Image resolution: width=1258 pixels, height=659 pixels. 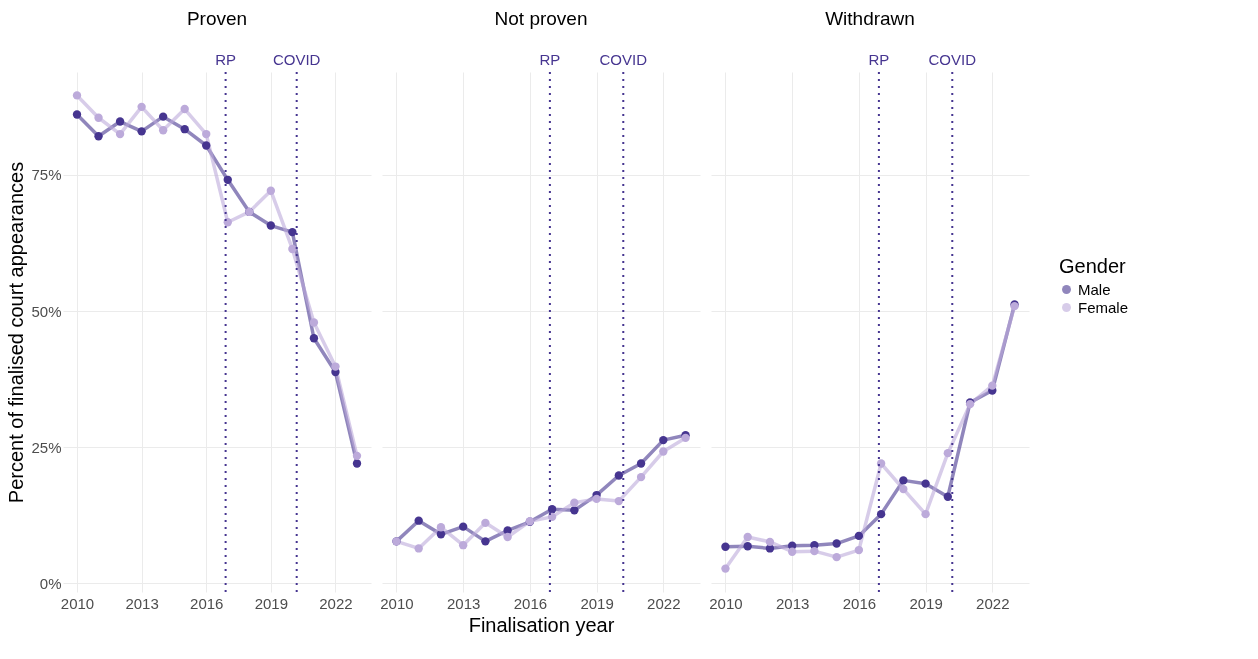 I want to click on x-axis-title: Finalisation year, so click(x=541, y=624).